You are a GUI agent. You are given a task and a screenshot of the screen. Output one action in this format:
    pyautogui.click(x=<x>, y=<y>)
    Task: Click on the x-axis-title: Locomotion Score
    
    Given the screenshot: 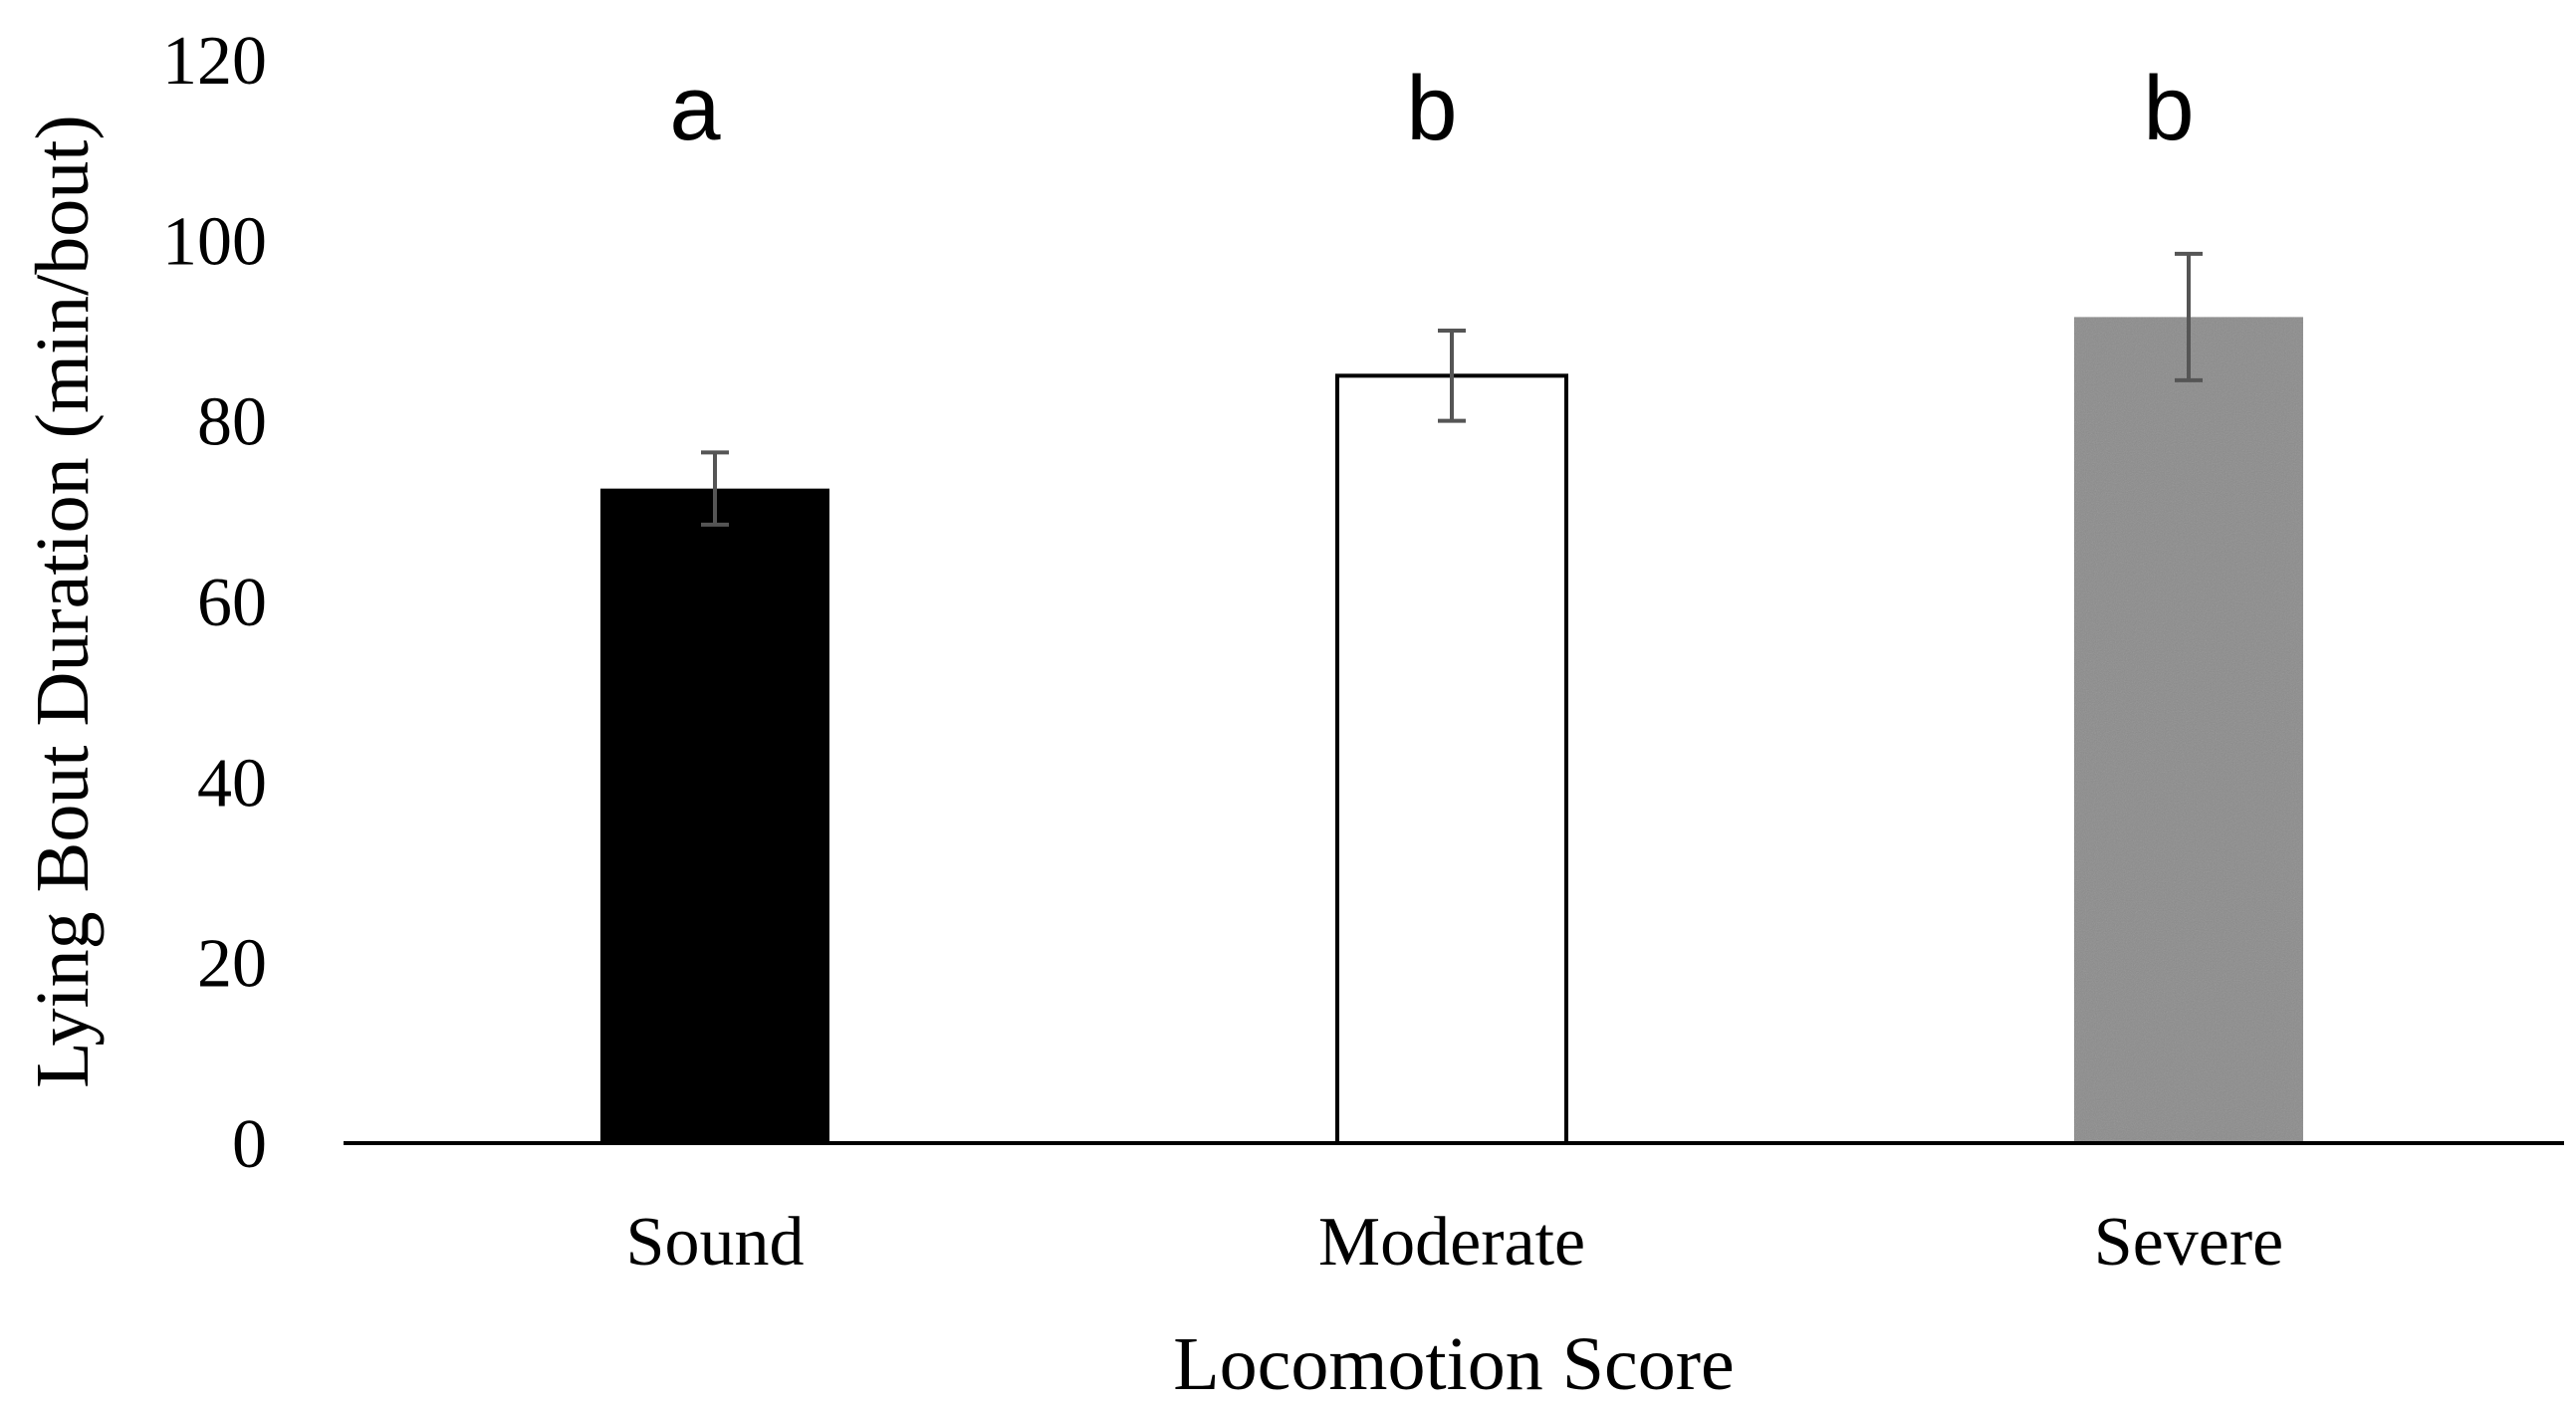 What is the action you would take?
    pyautogui.click(x=1454, y=1364)
    